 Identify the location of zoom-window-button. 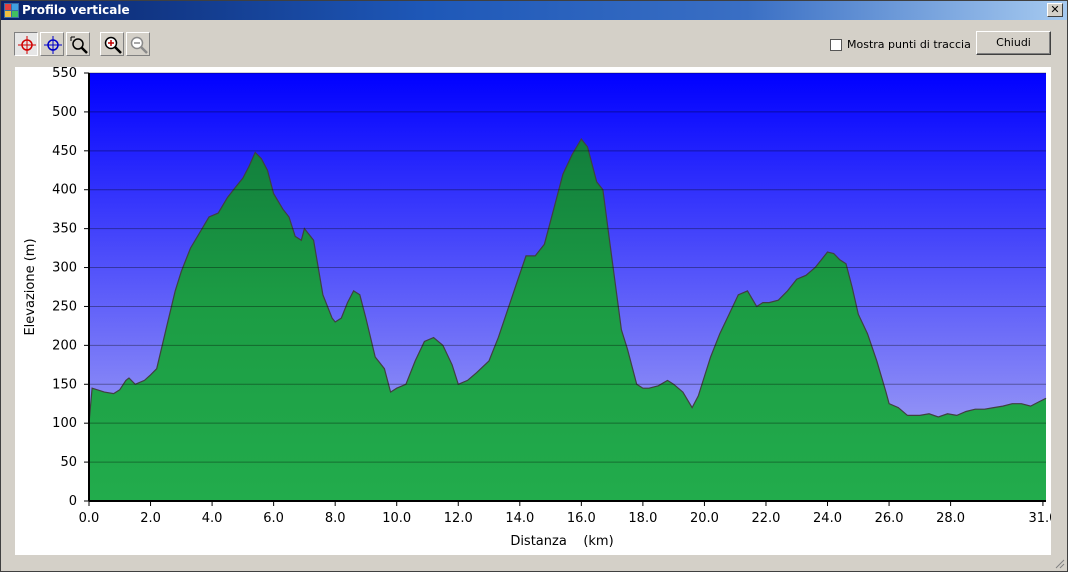
(78, 44).